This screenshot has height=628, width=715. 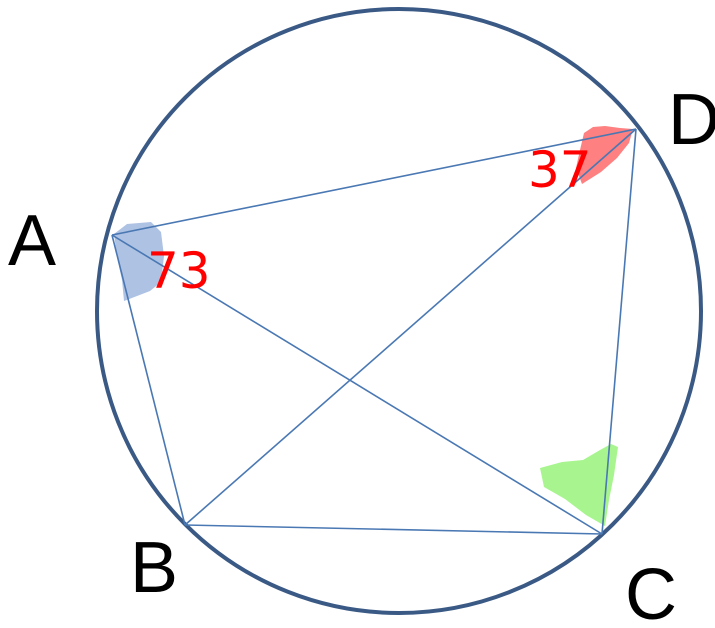 What do you see at coordinates (374, 182) in the screenshot?
I see `side-da` at bounding box center [374, 182].